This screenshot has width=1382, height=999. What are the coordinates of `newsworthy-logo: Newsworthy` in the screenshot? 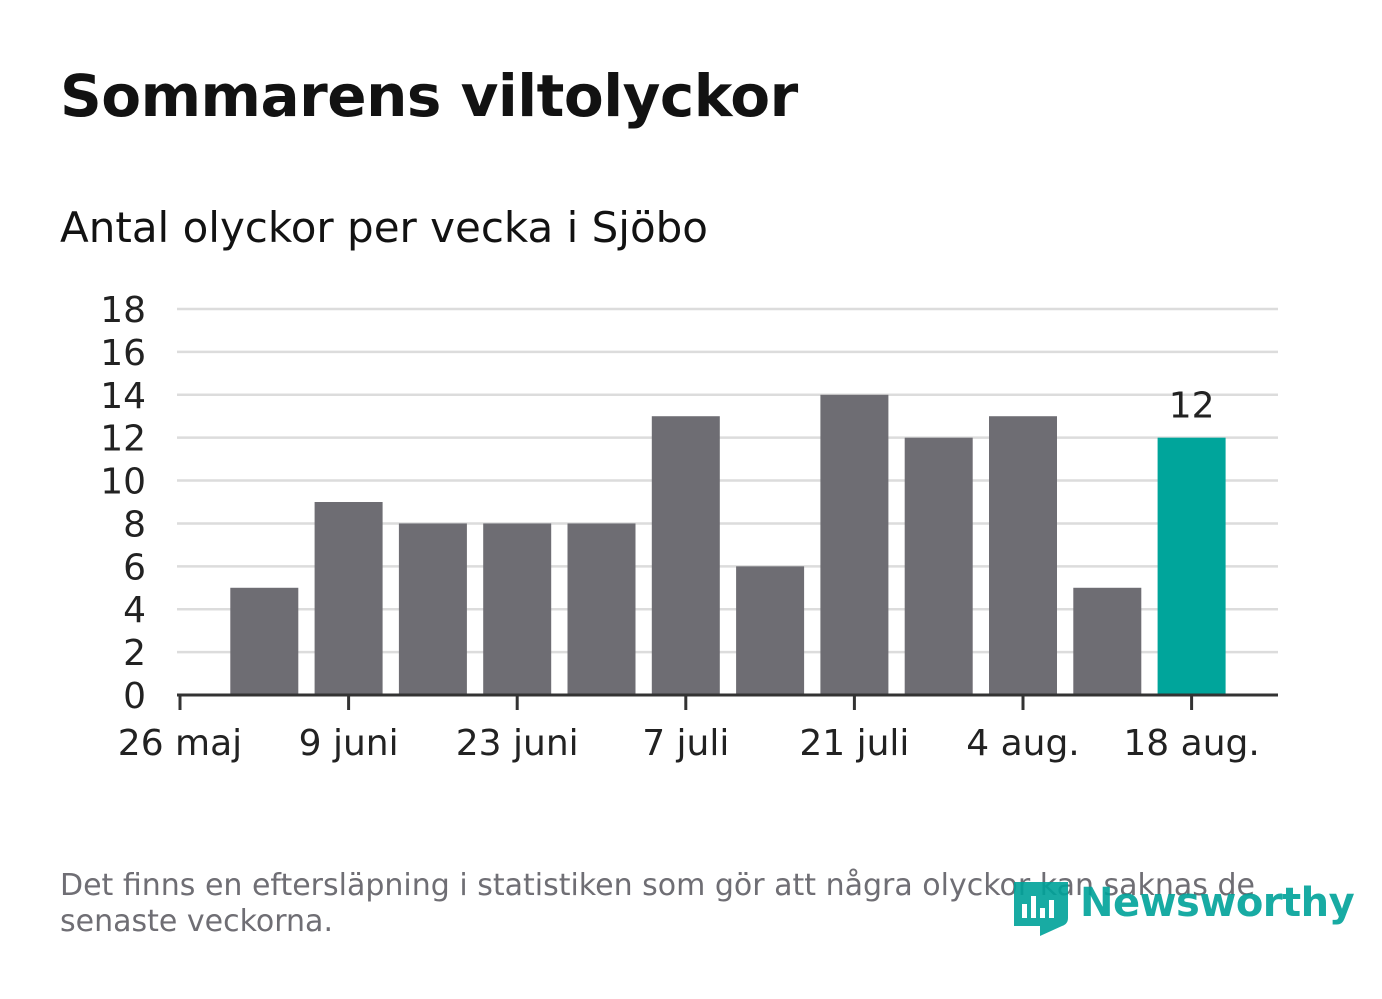 It's located at (1182, 911).